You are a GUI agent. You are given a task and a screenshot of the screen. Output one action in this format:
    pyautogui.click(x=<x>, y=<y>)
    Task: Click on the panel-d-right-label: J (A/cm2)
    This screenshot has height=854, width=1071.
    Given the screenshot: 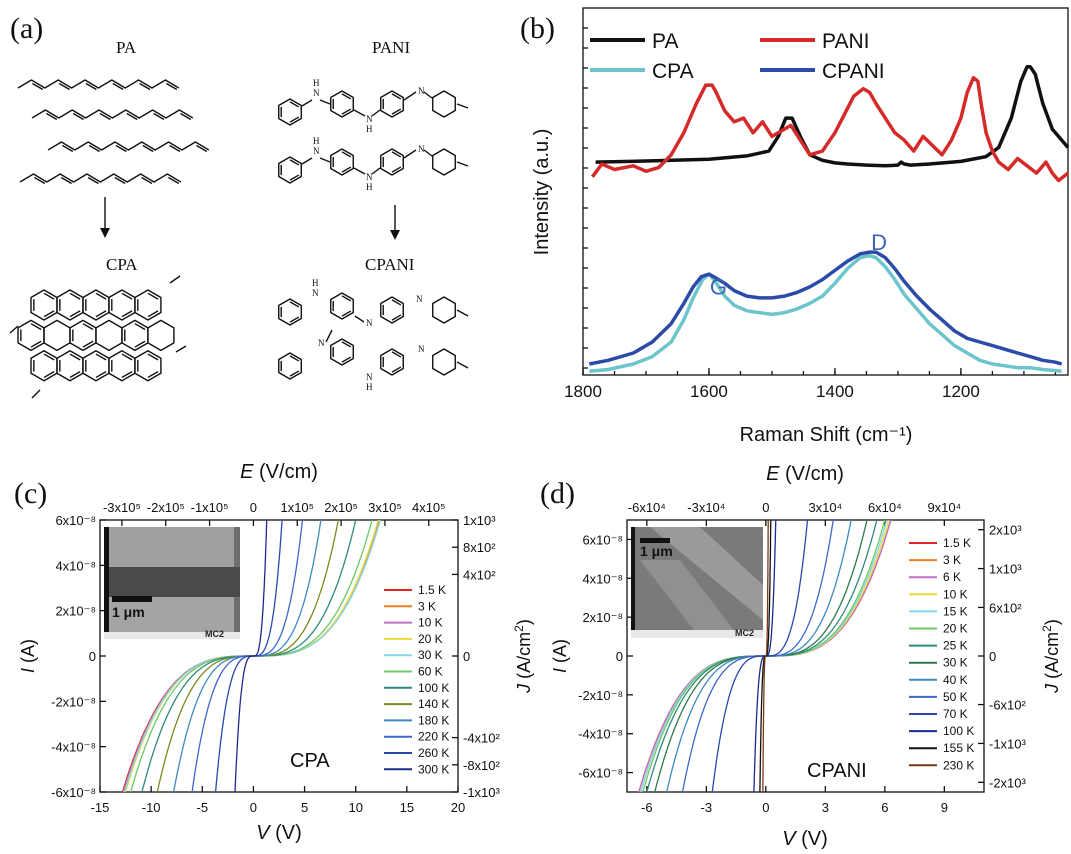 What is the action you would take?
    pyautogui.click(x=1051, y=656)
    